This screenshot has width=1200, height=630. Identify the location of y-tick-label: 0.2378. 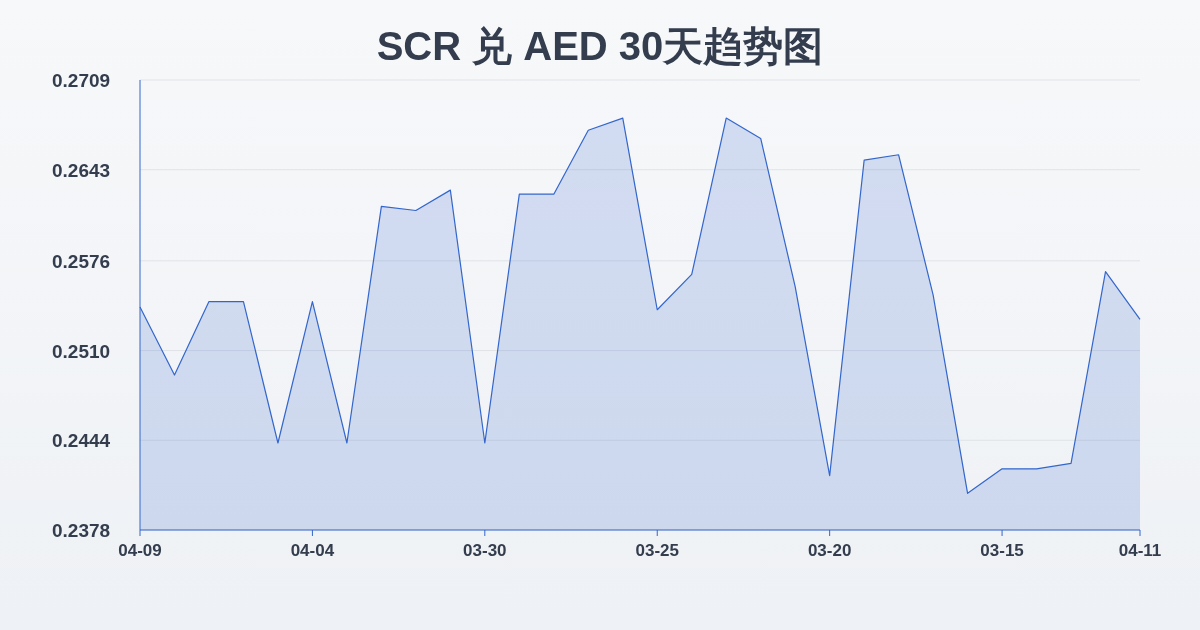
(81, 530).